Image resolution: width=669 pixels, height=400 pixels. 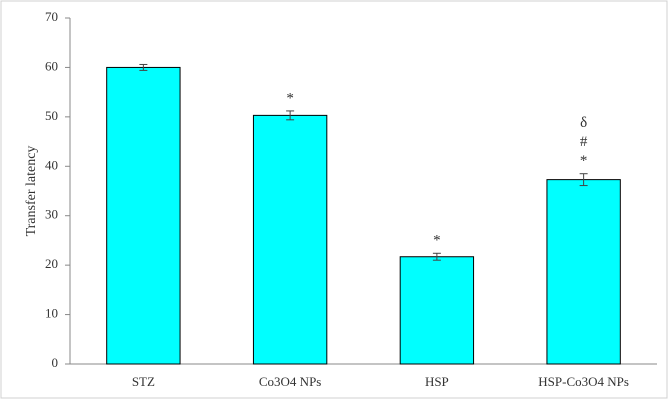 What do you see at coordinates (51, 115) in the screenshot?
I see `y-tick-label: 50` at bounding box center [51, 115].